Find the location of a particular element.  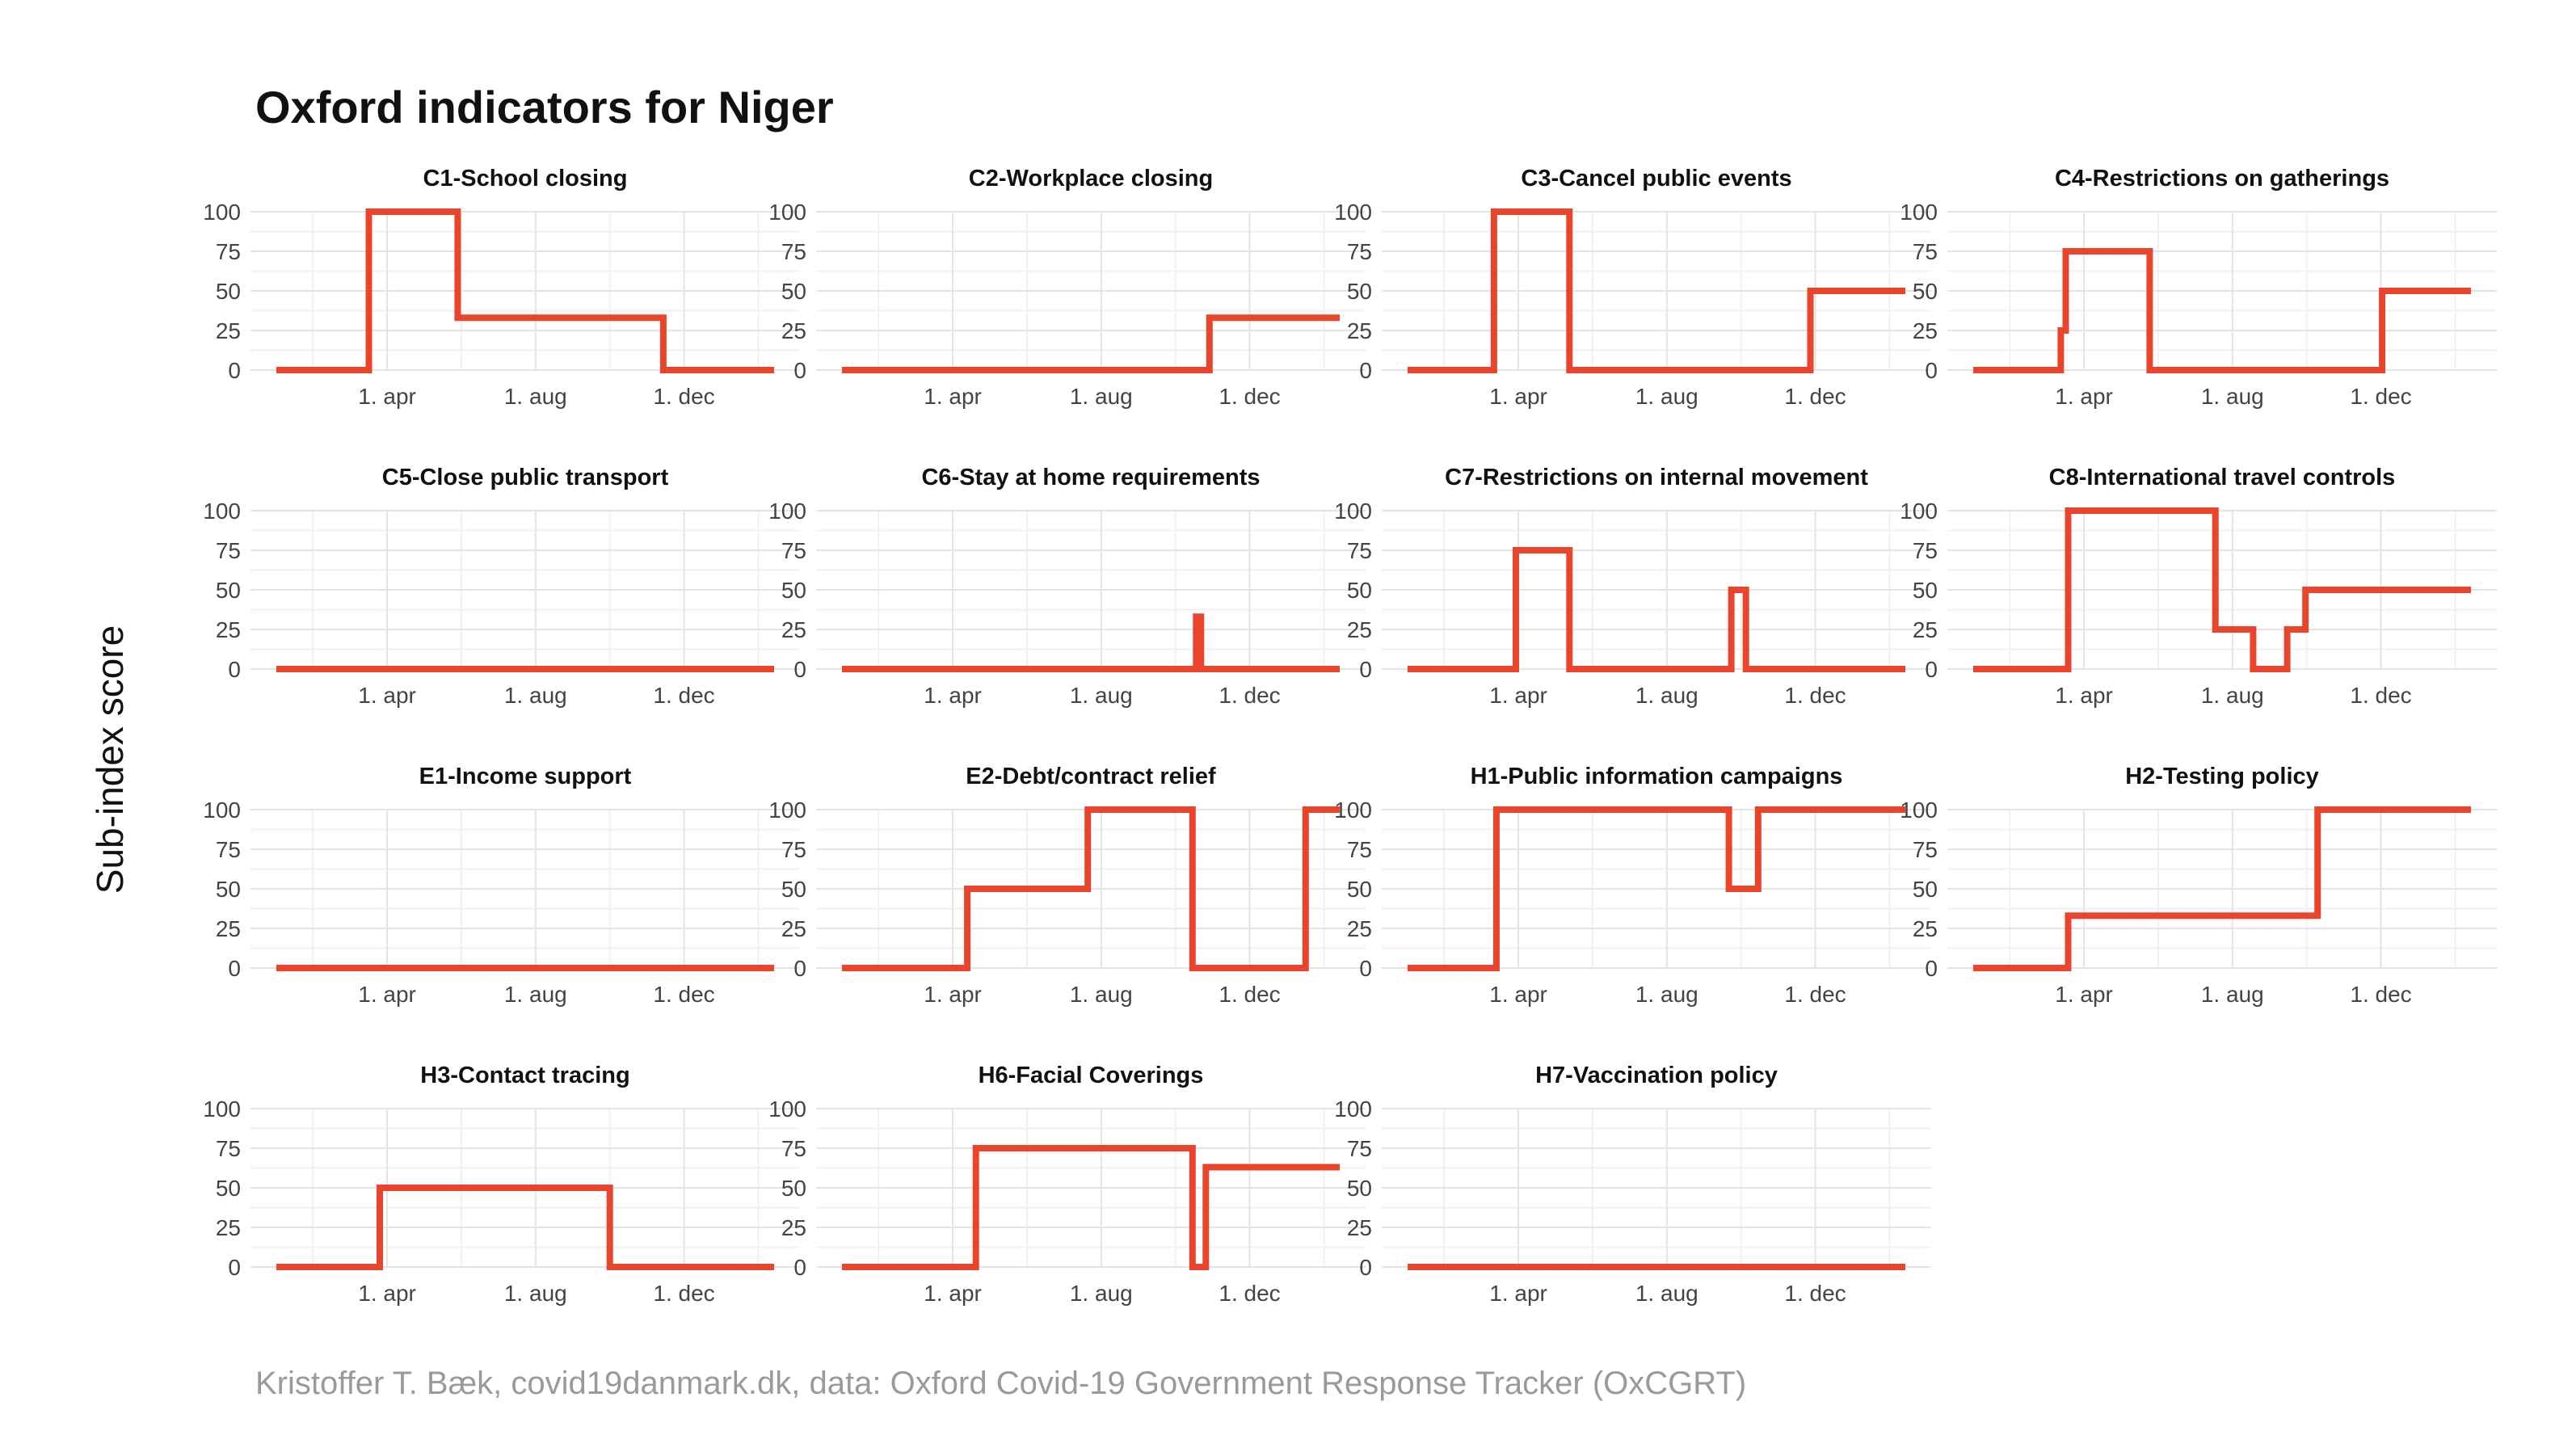

panel-title: C3-Cancel public events is located at coordinates (1656, 179).